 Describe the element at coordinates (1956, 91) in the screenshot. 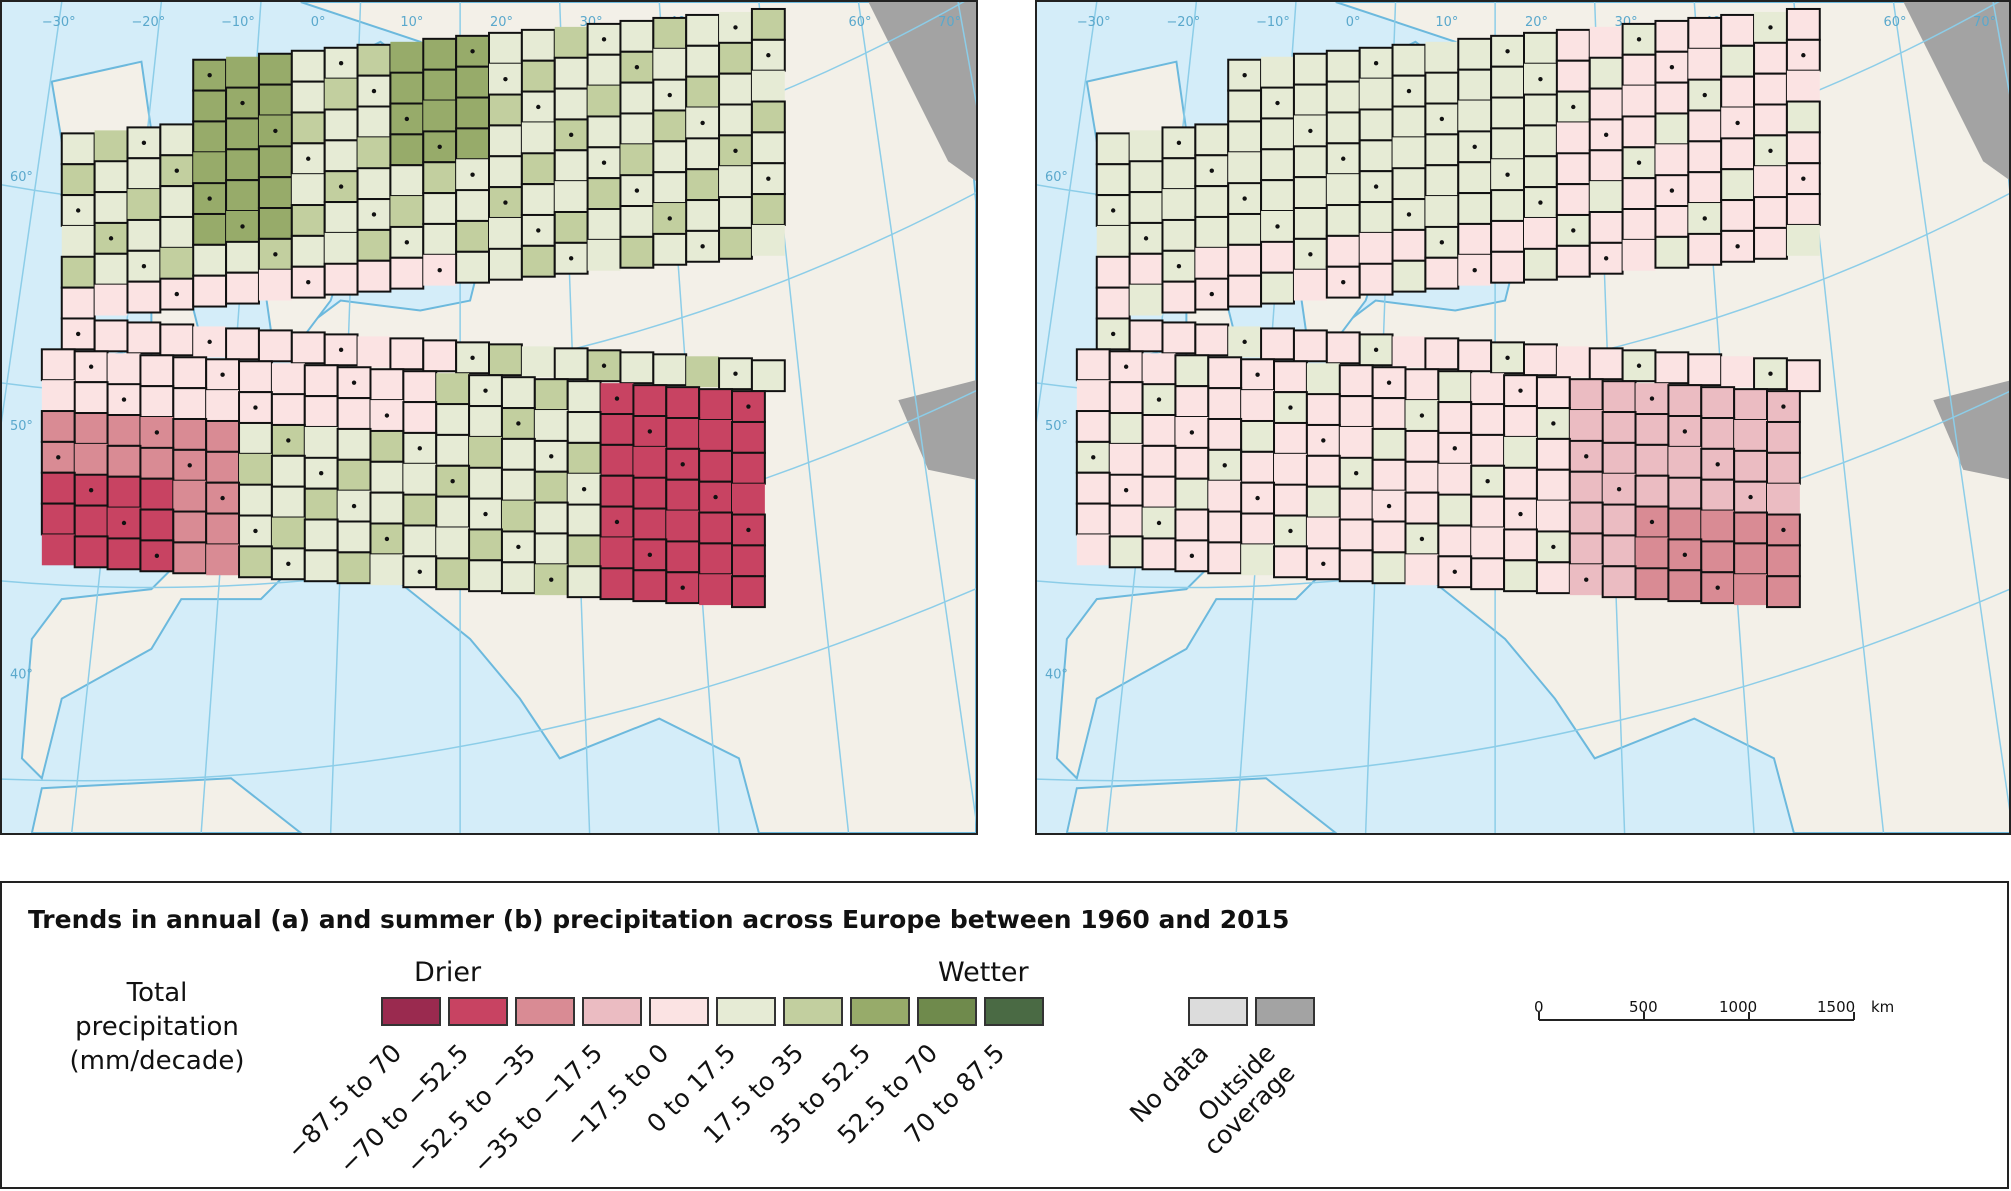

I see `map-b-outside-coverage-ne` at that location.